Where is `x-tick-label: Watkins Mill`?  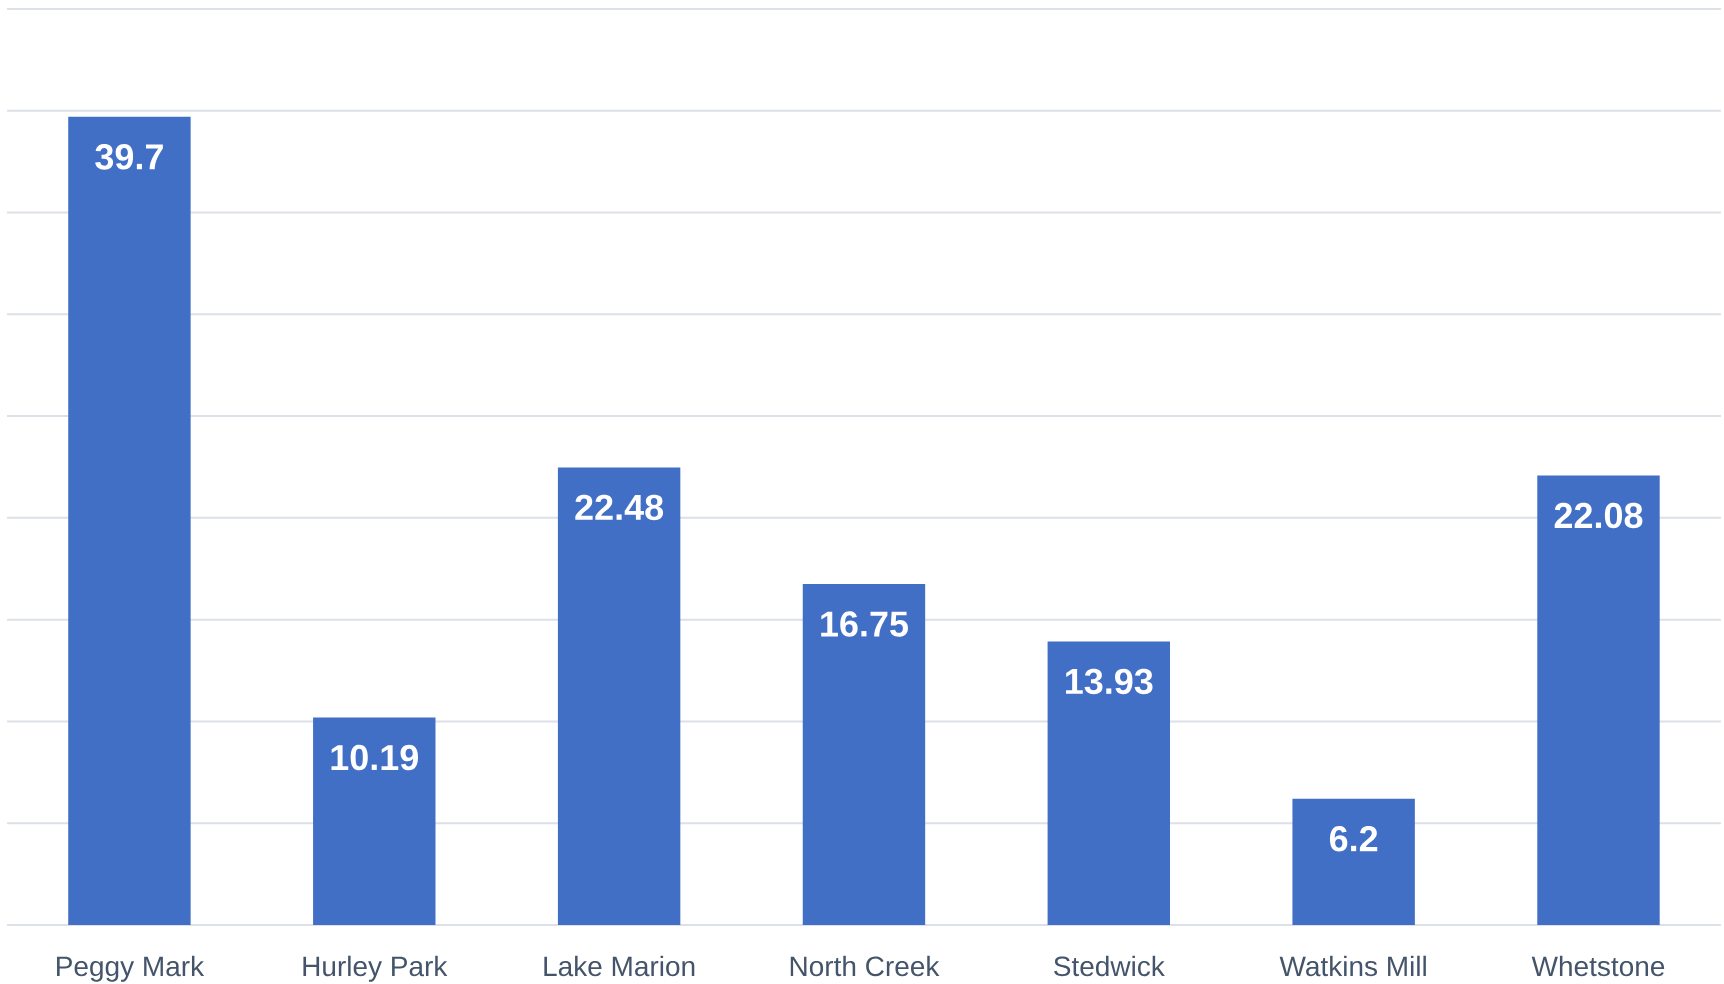
x-tick-label: Watkins Mill is located at coordinates (1352, 966).